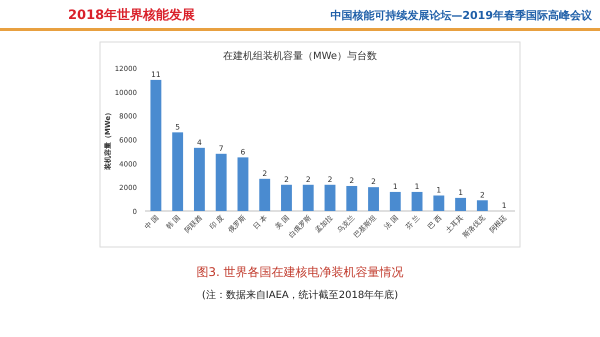 The width and height of the screenshot is (600, 337). I want to click on caption: 图3. 世界各国在建核电净装机容量情况, so click(300, 272).